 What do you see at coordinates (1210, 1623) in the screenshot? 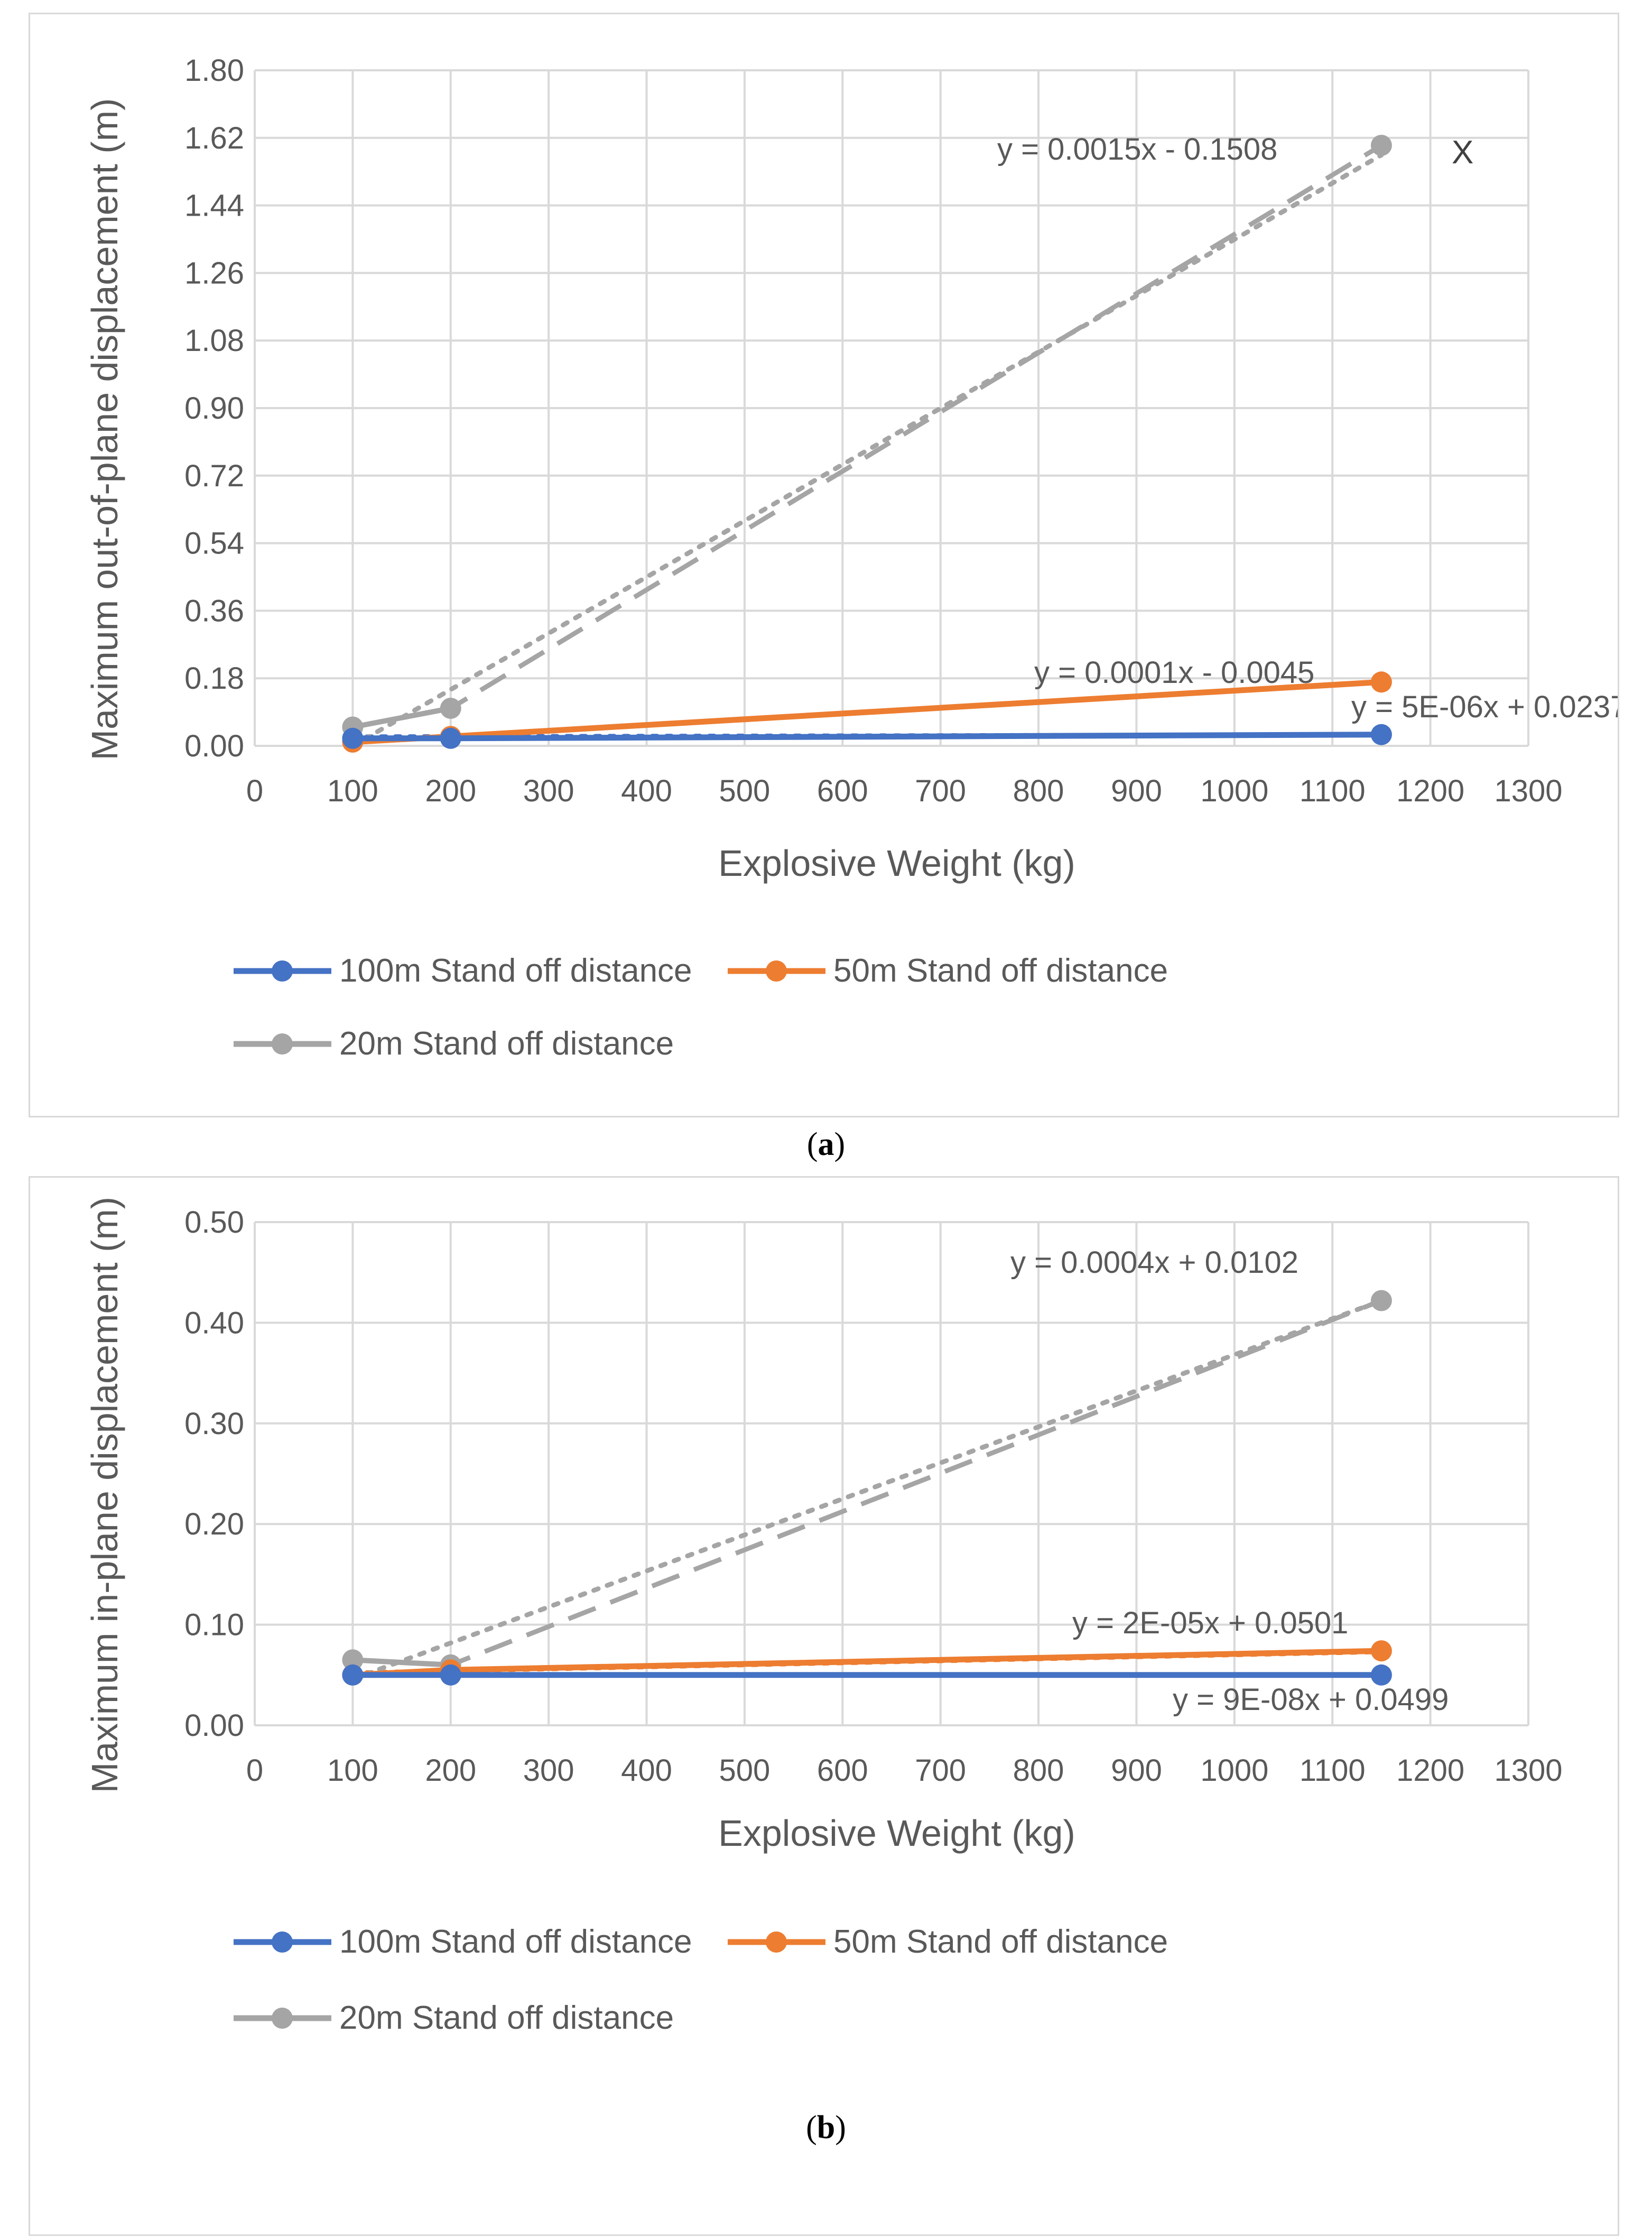
I see `trendline-equation-2: y = 2E-05x + 0.0501` at bounding box center [1210, 1623].